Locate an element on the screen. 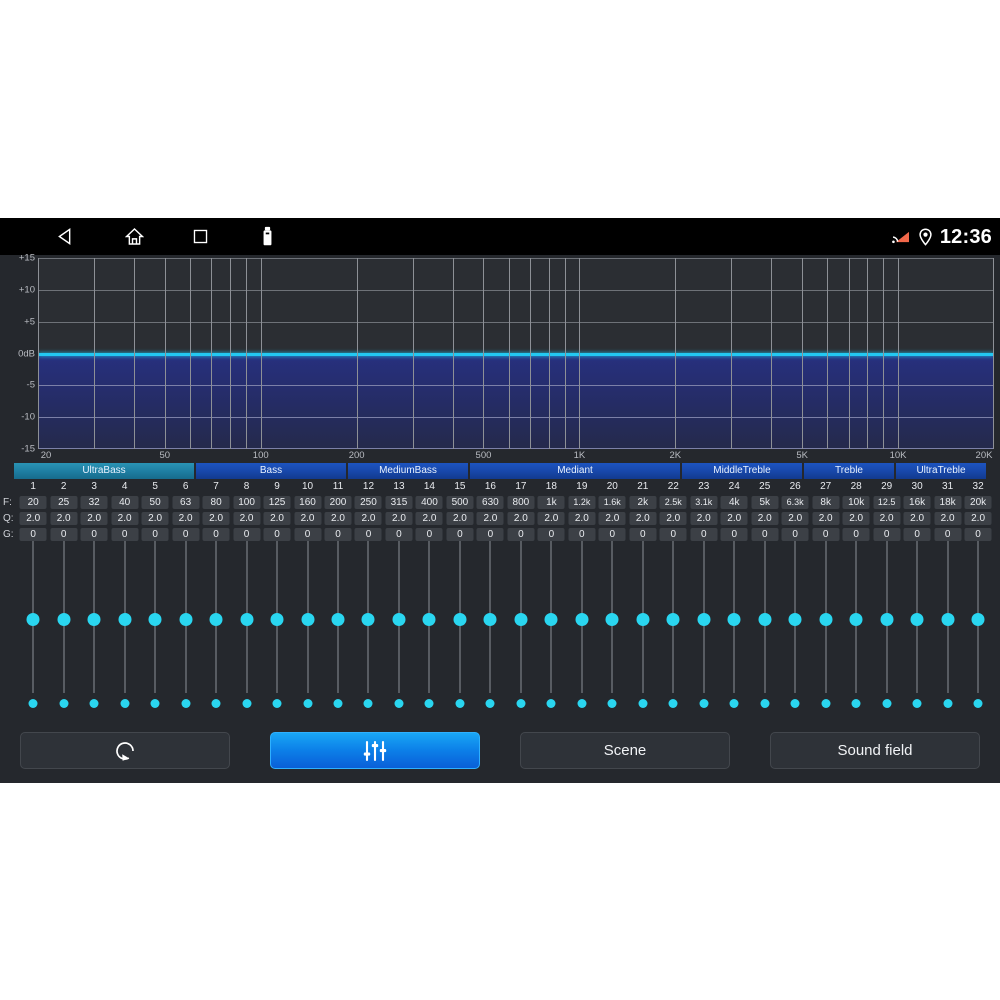 Image resolution: width=1000 pixels, height=1000 pixels. band-freq-value: 1k is located at coordinates (551, 502).